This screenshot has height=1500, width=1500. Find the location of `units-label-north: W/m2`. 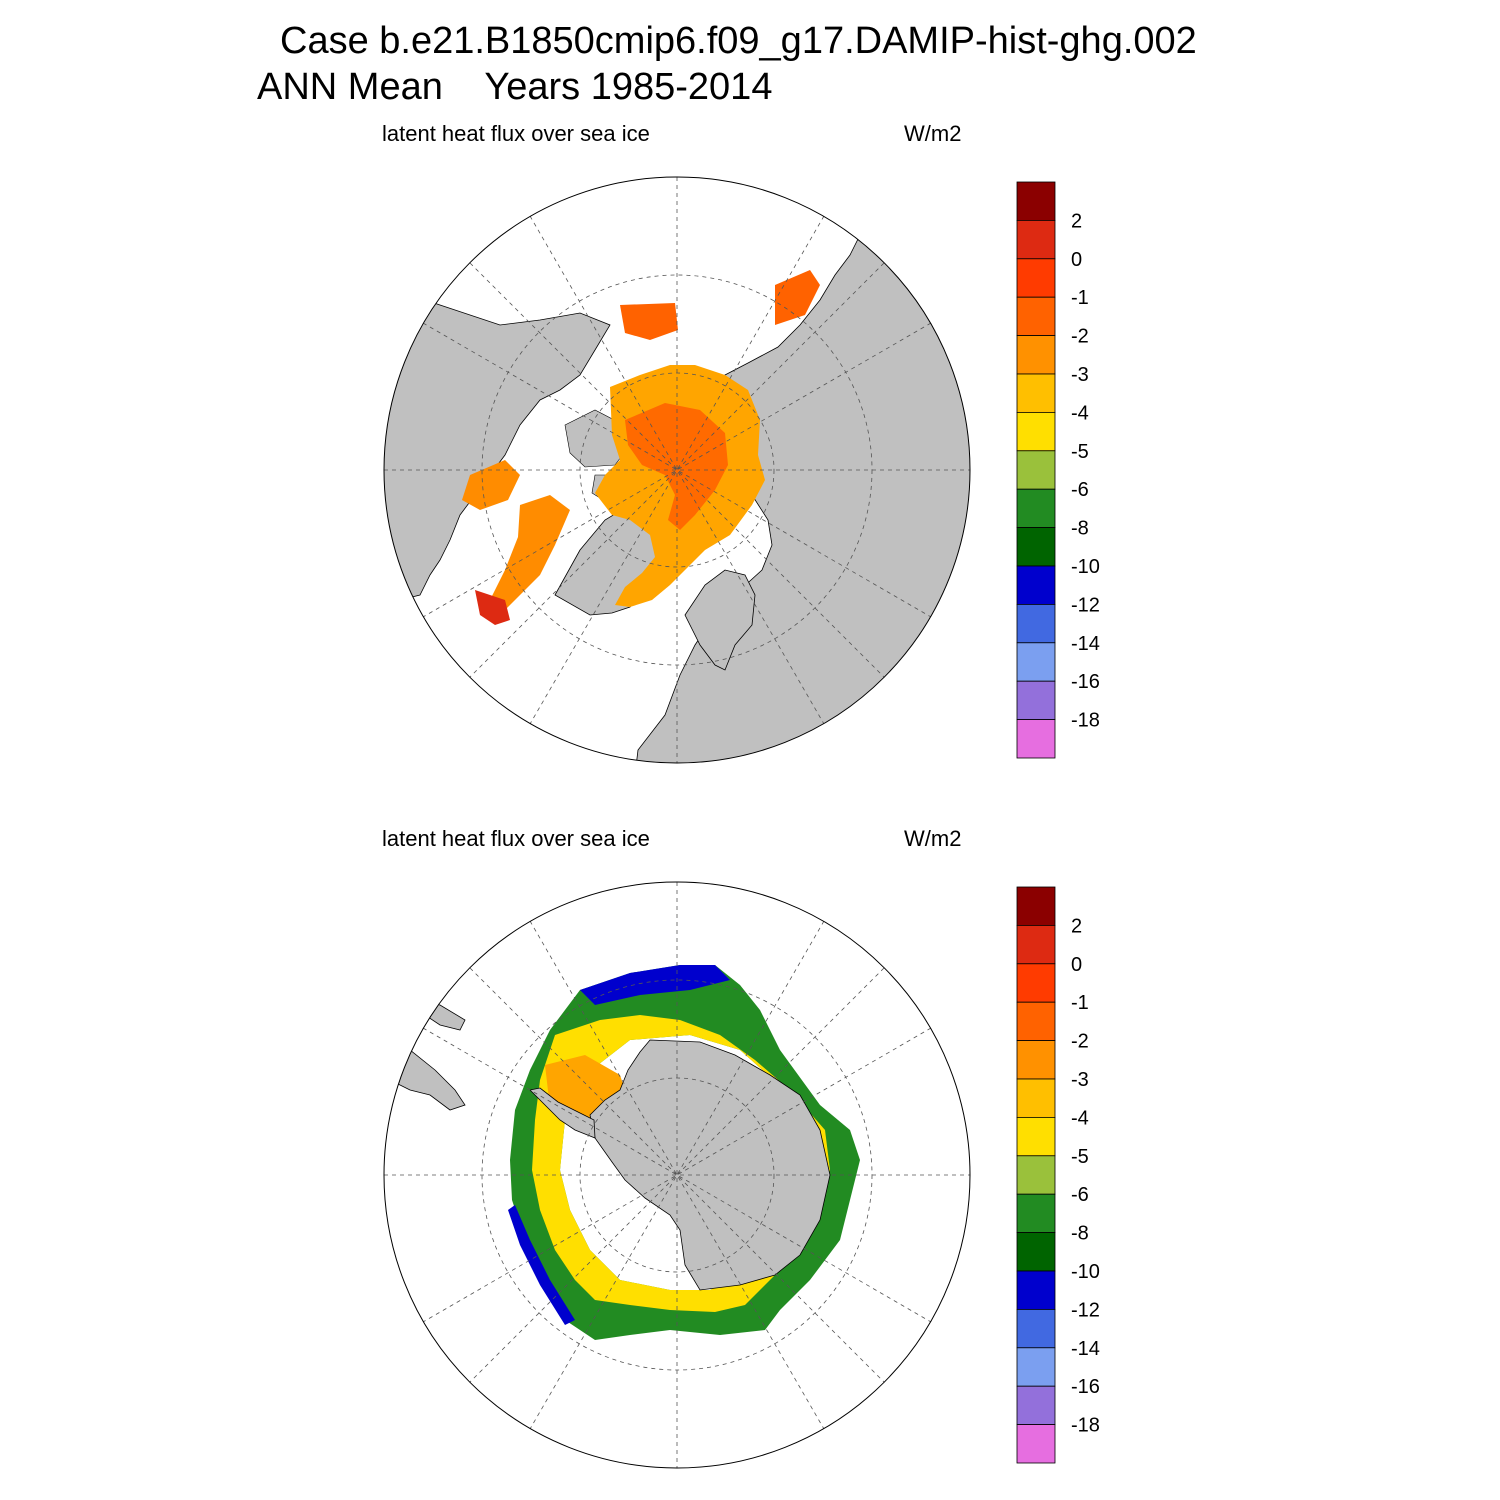

units-label-north: W/m2 is located at coordinates (933, 133).